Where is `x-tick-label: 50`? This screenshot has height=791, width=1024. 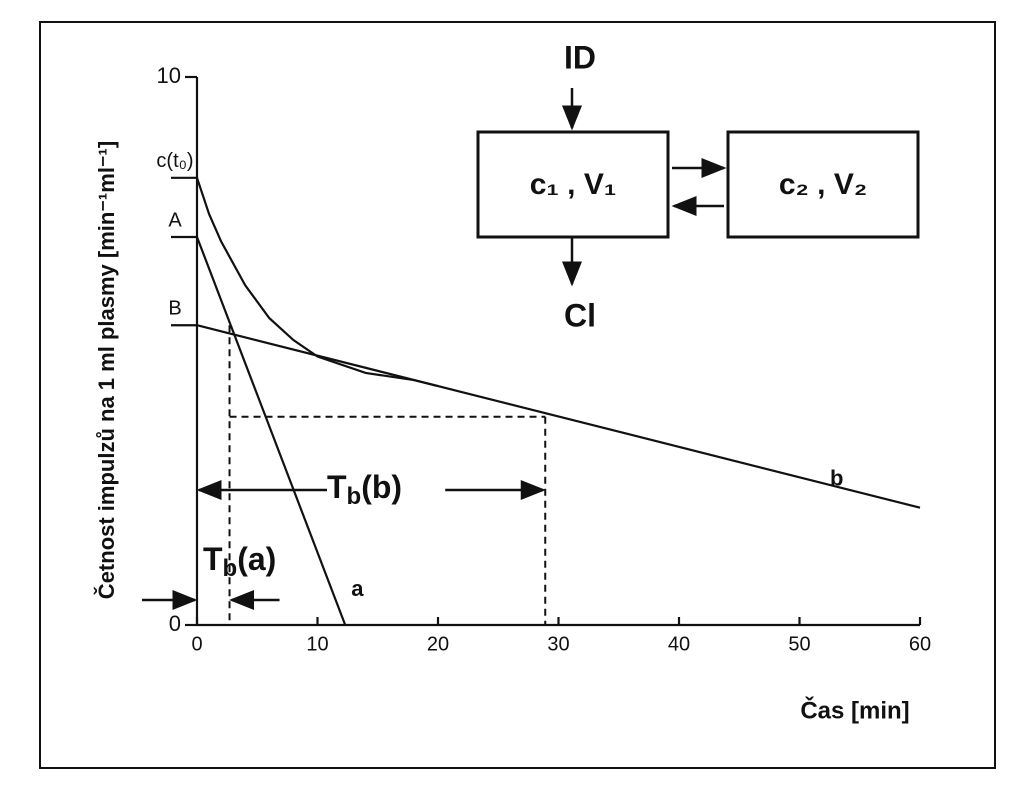 x-tick-label: 50 is located at coordinates (799, 644).